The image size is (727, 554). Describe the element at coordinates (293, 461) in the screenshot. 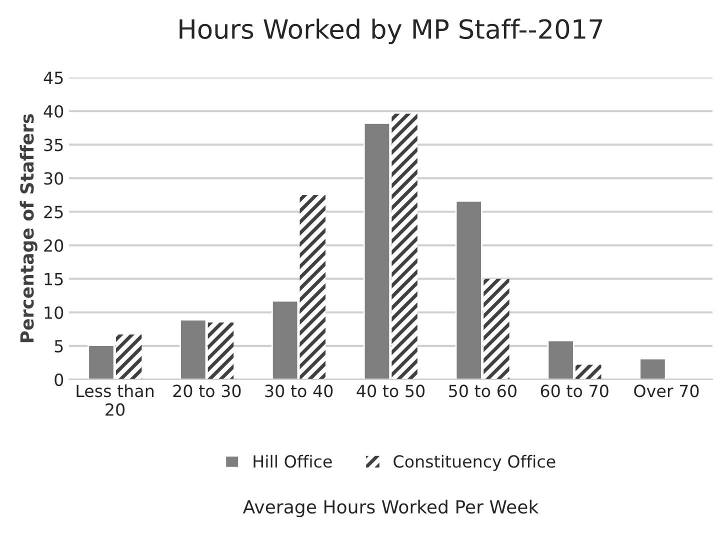

I see `legend-label: Hill Office` at that location.